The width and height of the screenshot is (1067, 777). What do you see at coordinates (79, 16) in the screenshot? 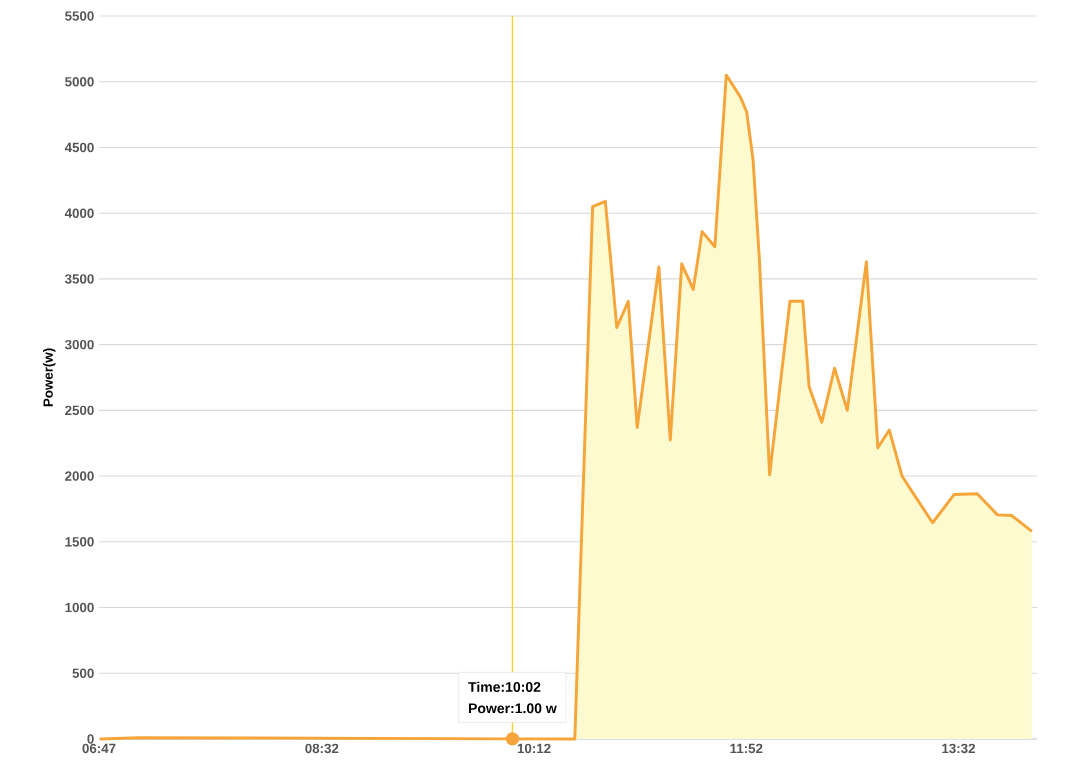
I see `y-tick-label: 5500` at bounding box center [79, 16].